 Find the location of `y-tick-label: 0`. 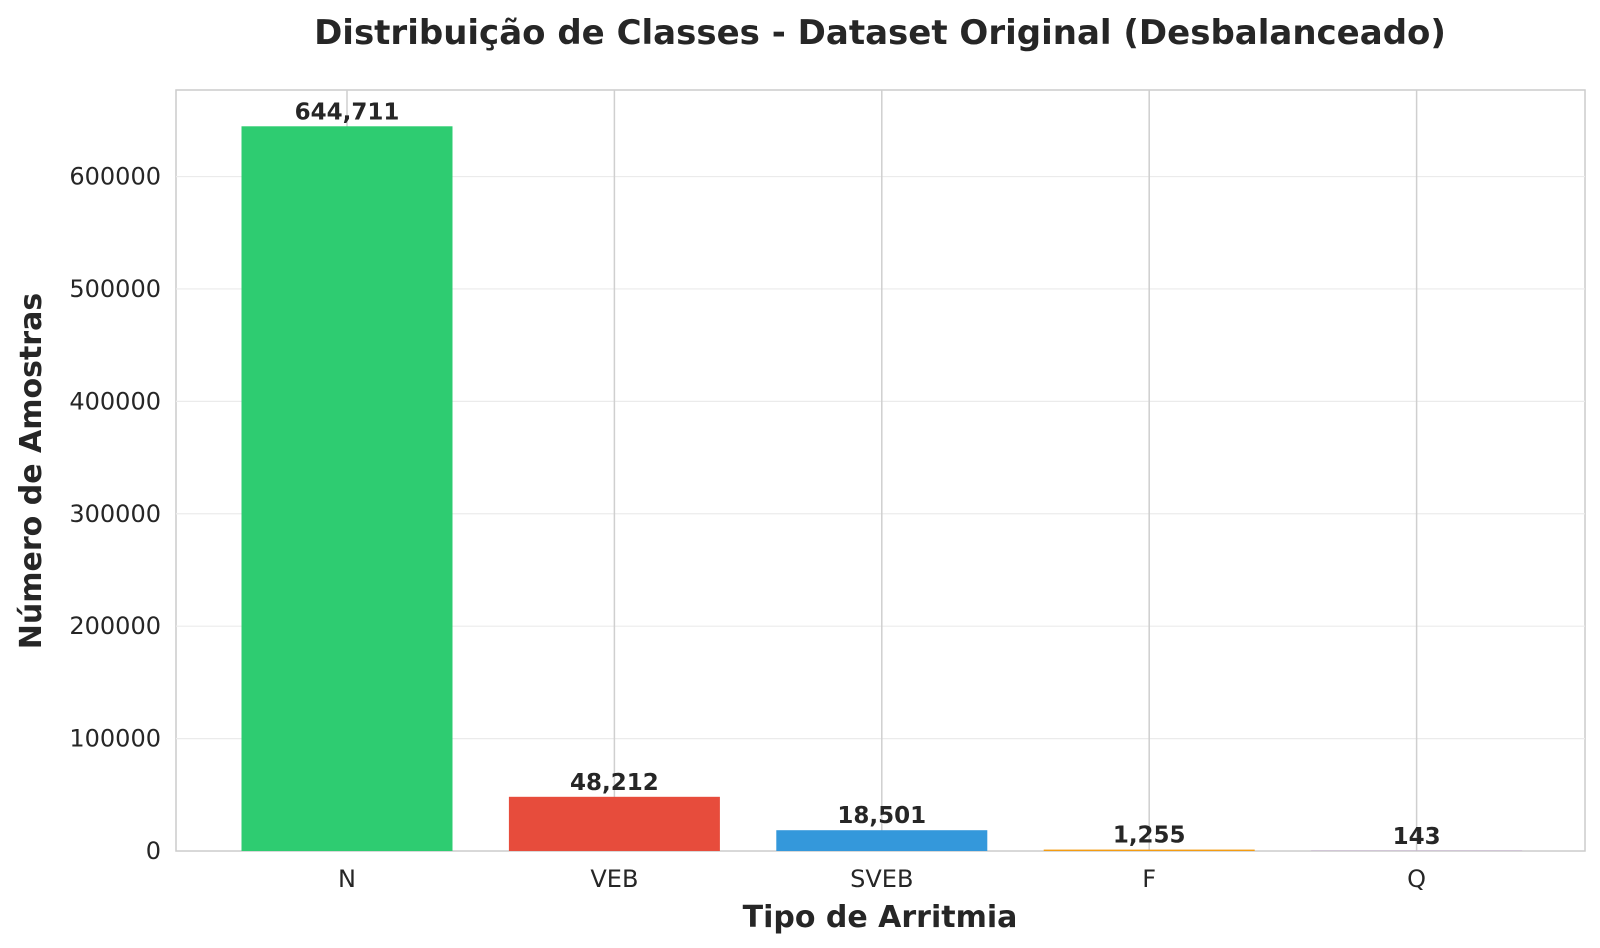

y-tick-label: 0 is located at coordinates (153, 851).